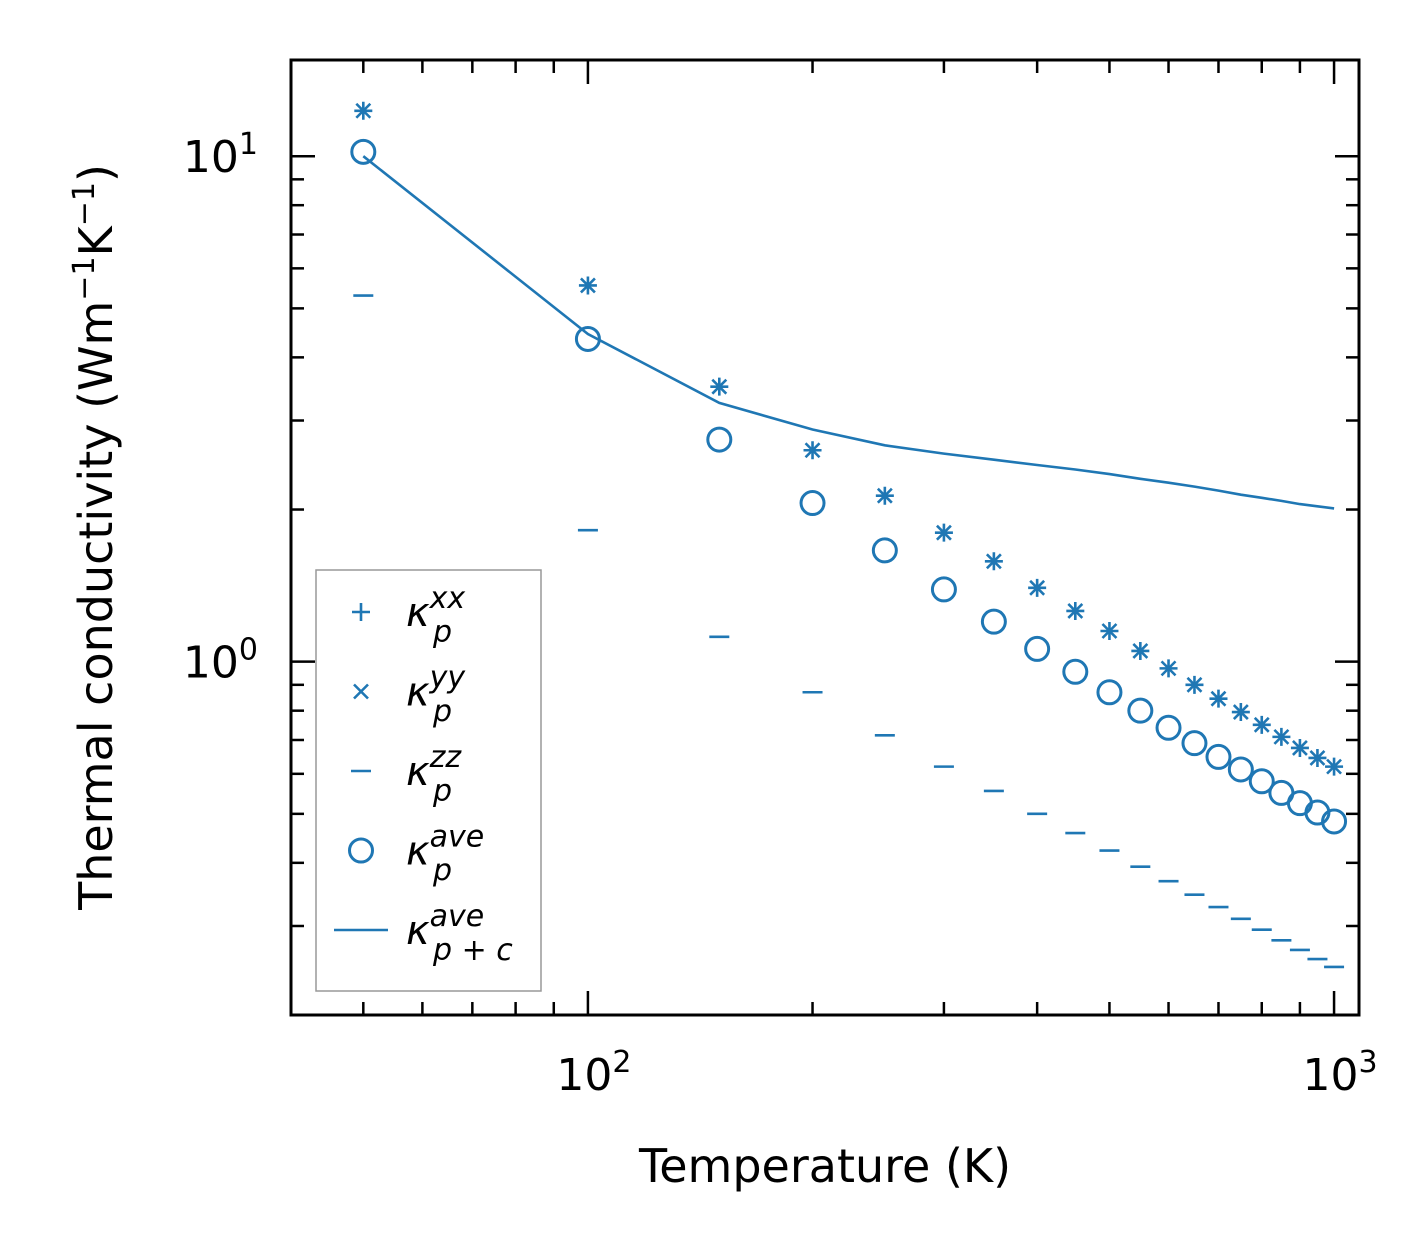 The height and width of the screenshot is (1254, 1421). Describe the element at coordinates (445, 854) in the screenshot. I see `legend-label: κave p` at that location.